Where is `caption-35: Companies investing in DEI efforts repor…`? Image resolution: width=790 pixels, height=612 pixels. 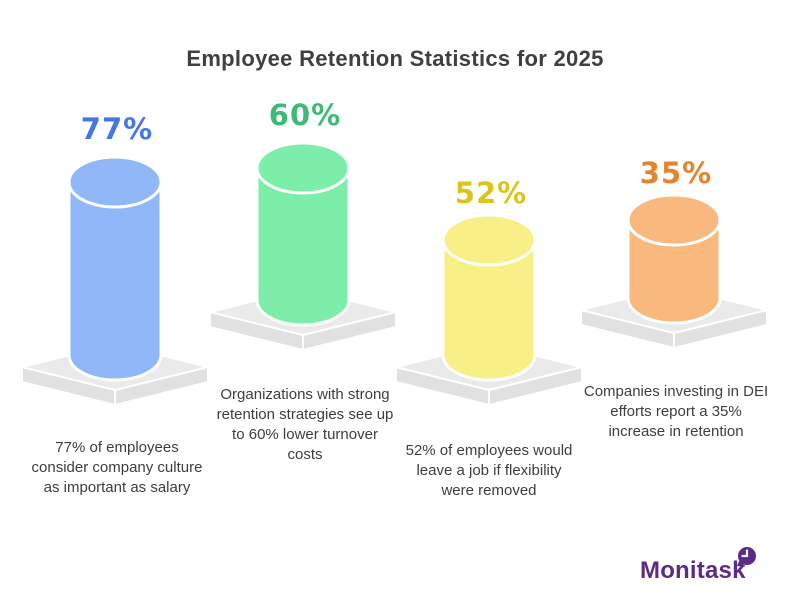 caption-35: Companies investing in DEI efforts repor… is located at coordinates (676, 412).